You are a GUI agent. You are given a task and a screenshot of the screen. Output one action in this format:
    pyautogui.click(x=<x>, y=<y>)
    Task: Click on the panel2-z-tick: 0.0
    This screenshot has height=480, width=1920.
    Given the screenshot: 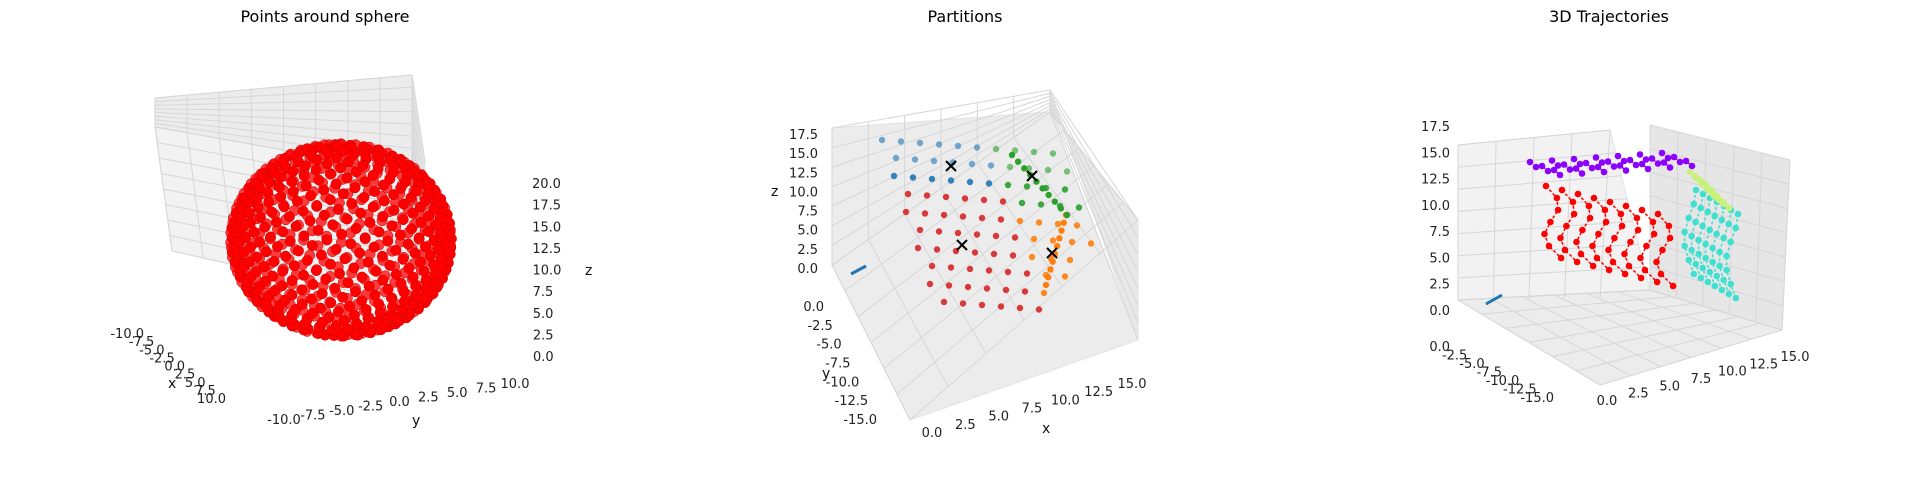 What is the action you would take?
    pyautogui.click(x=807, y=269)
    